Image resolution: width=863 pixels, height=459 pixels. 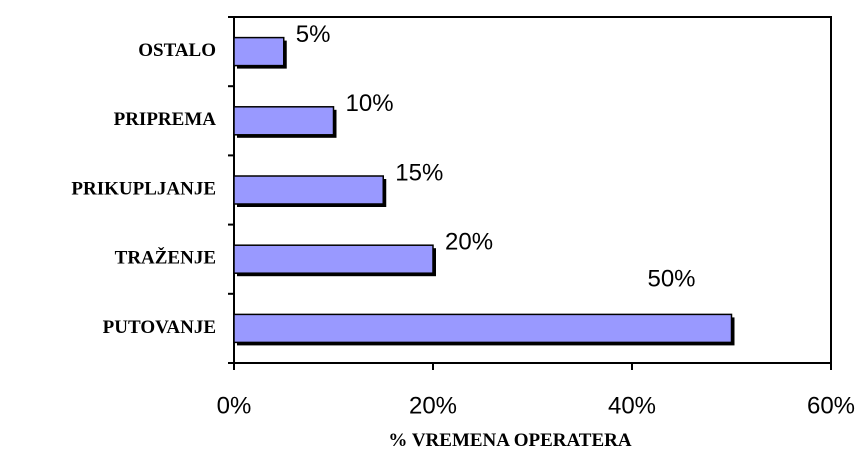 I want to click on x-tick-label: 60%, so click(x=831, y=405).